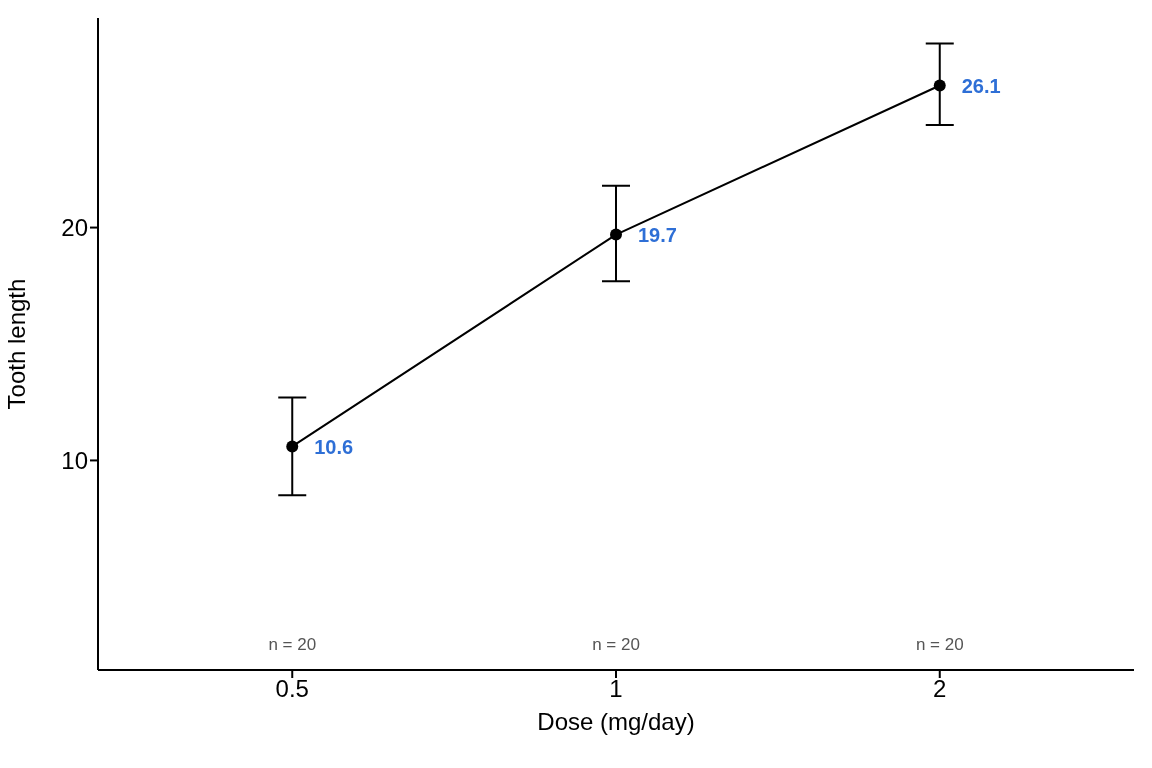 The height and width of the screenshot is (768, 1152). Describe the element at coordinates (657, 234) in the screenshot. I see `data-label: 19.7` at that location.